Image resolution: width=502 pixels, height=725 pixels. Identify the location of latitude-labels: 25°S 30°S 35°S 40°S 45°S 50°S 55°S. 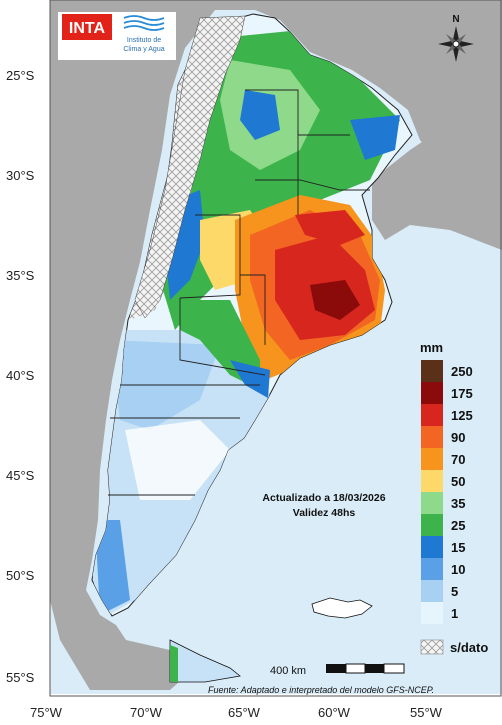
(20, 376).